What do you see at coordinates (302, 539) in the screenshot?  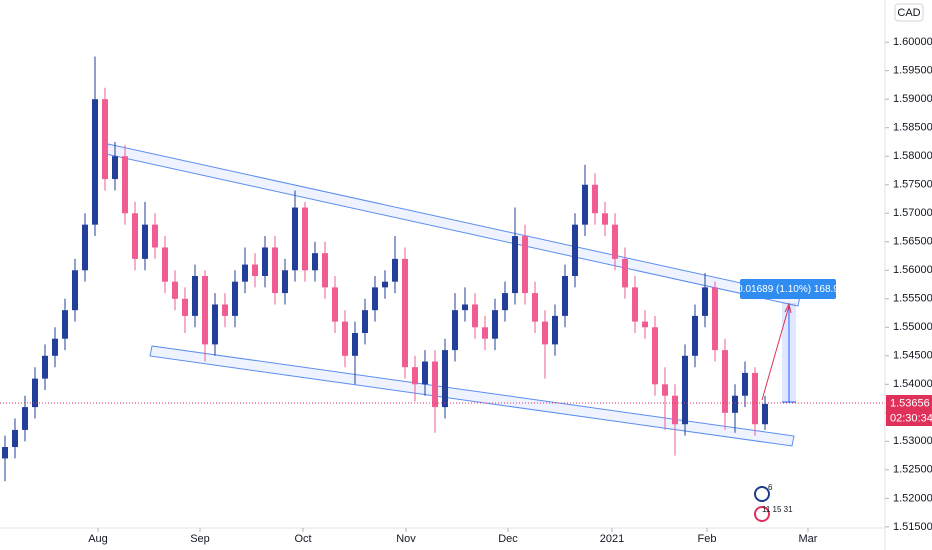 I see `x-tick-label: Oct` at bounding box center [302, 539].